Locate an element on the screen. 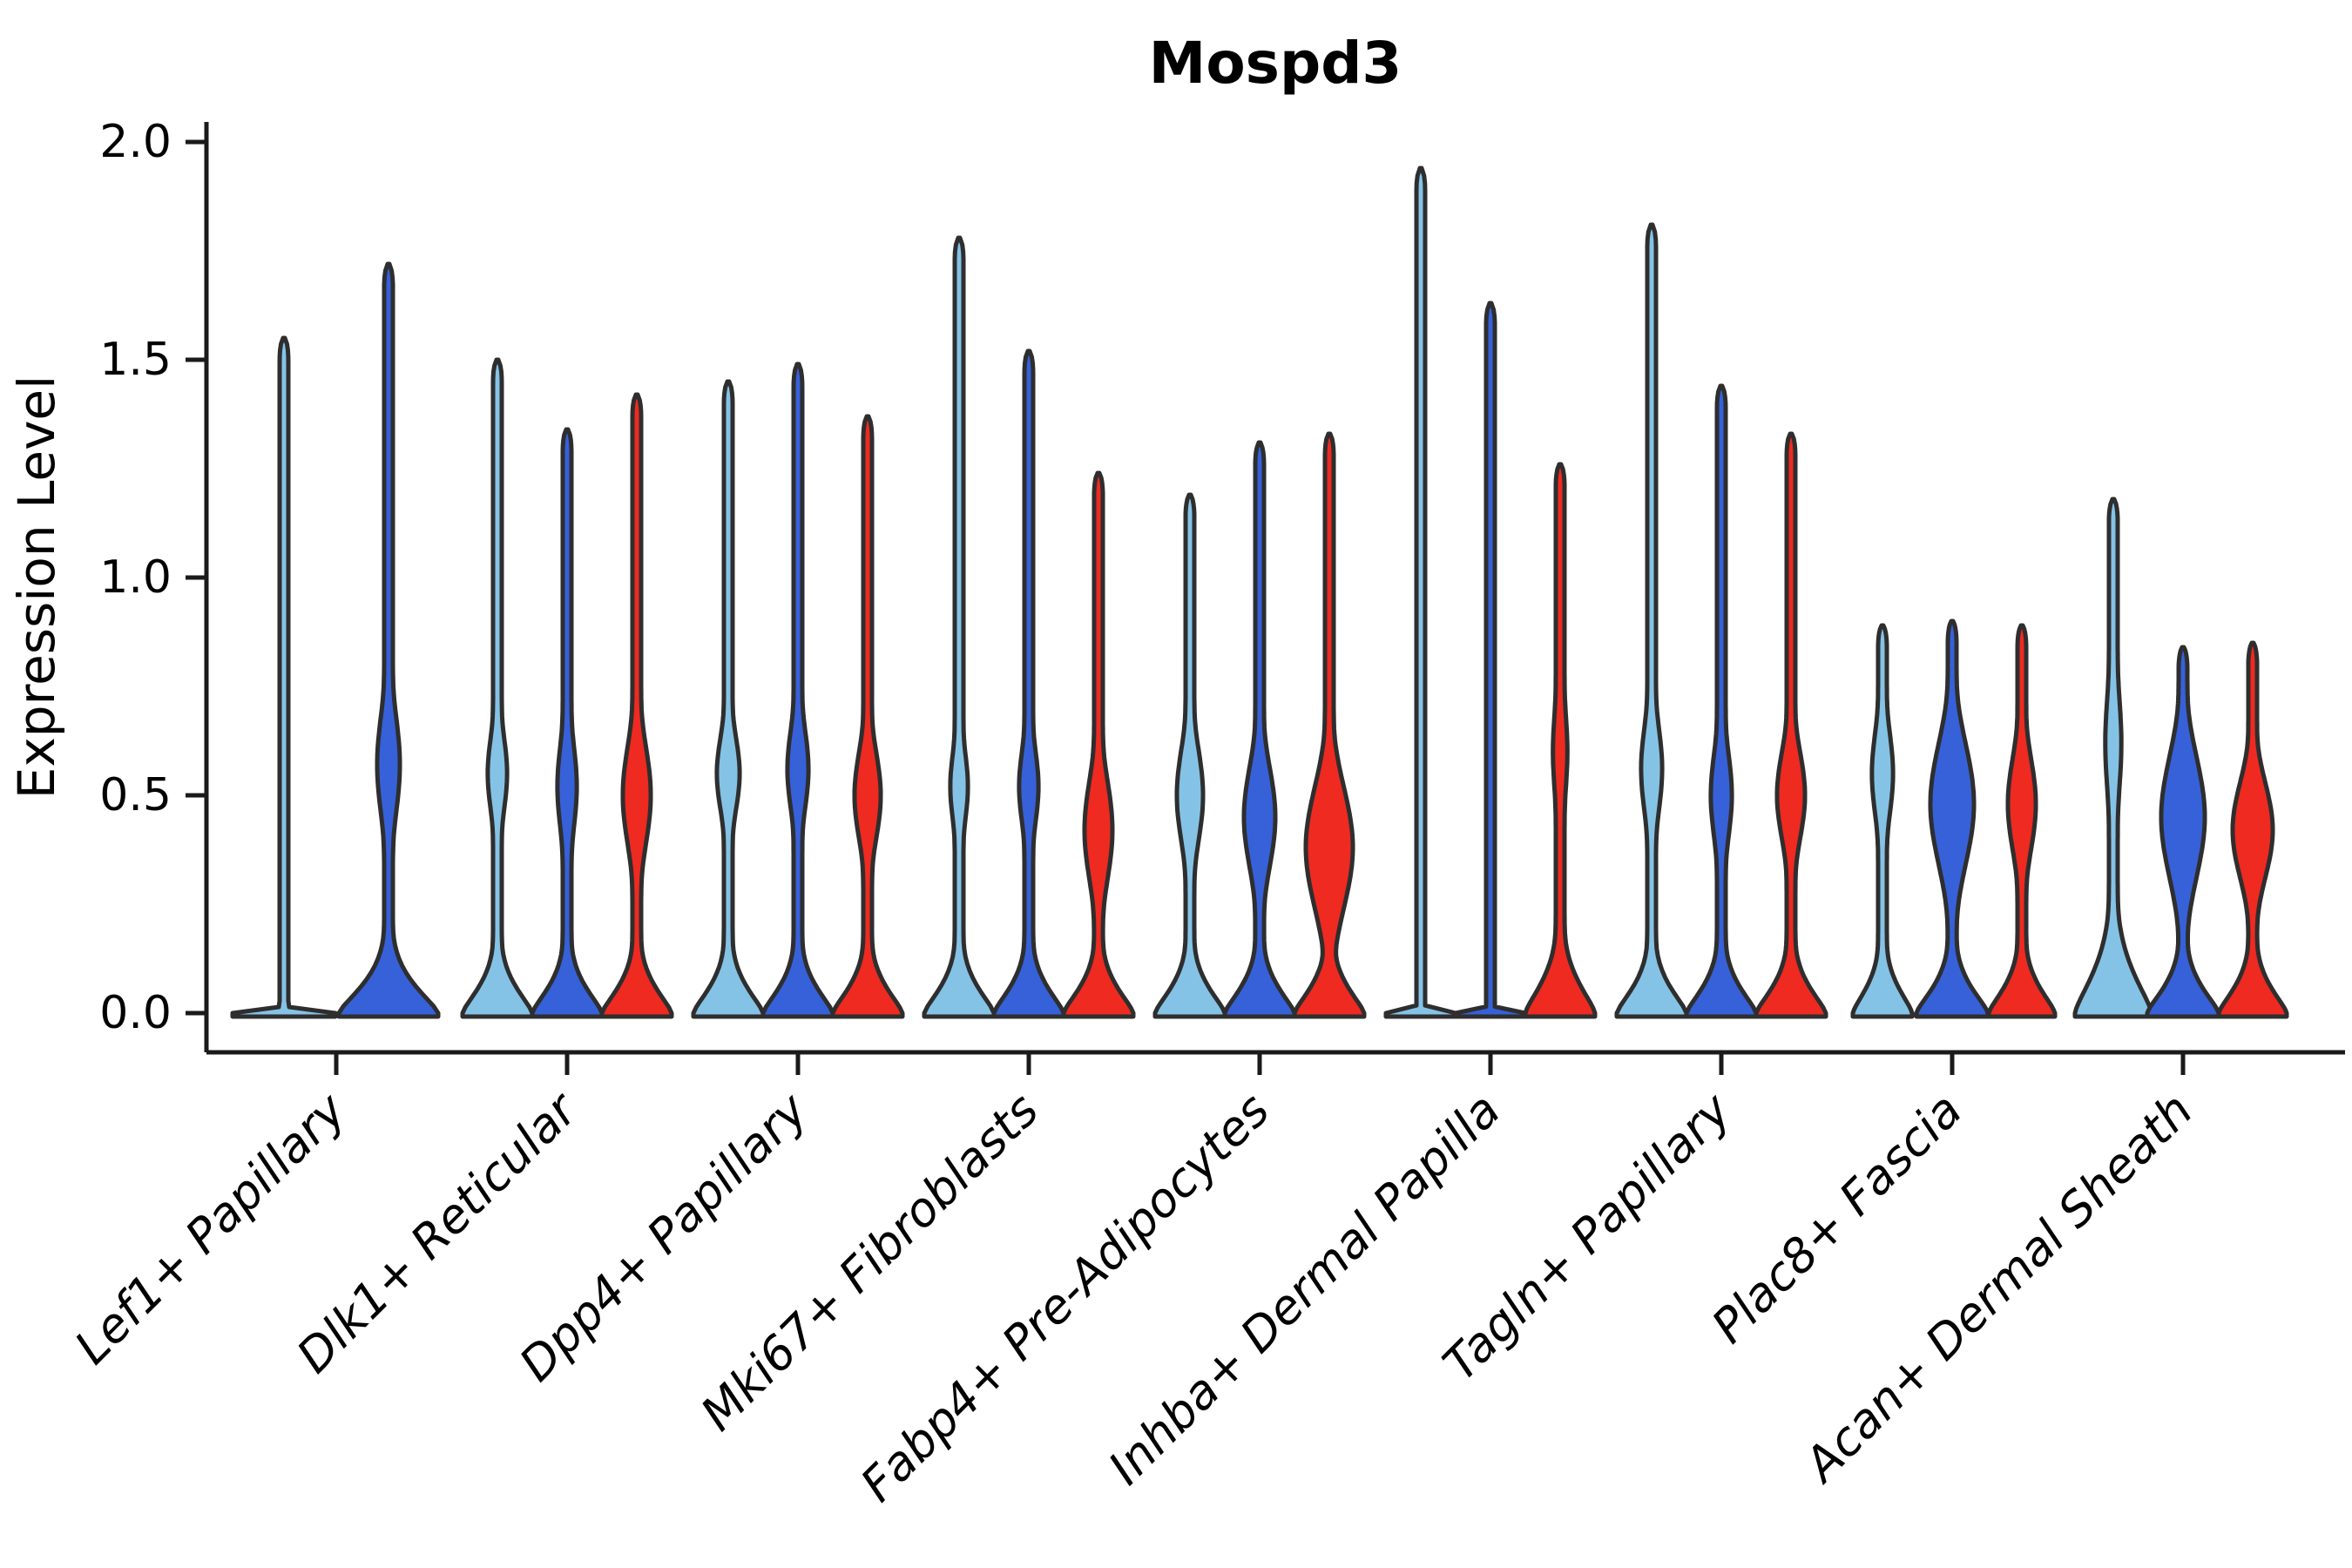 This screenshot has width=2352, height=1568. violin-2-red is located at coordinates (636, 705).